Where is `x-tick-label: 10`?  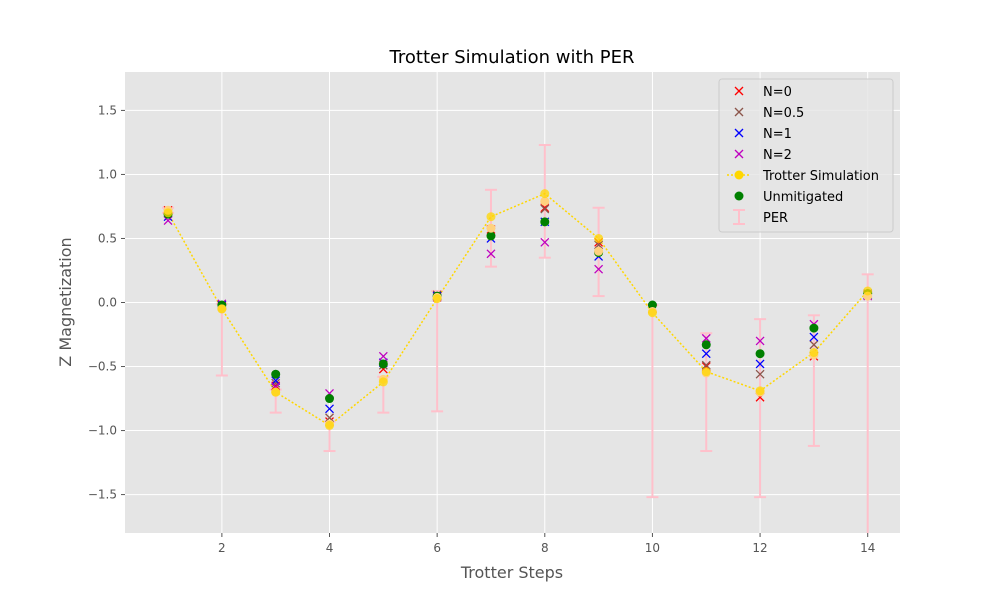
x-tick-label: 10 is located at coordinates (652, 548).